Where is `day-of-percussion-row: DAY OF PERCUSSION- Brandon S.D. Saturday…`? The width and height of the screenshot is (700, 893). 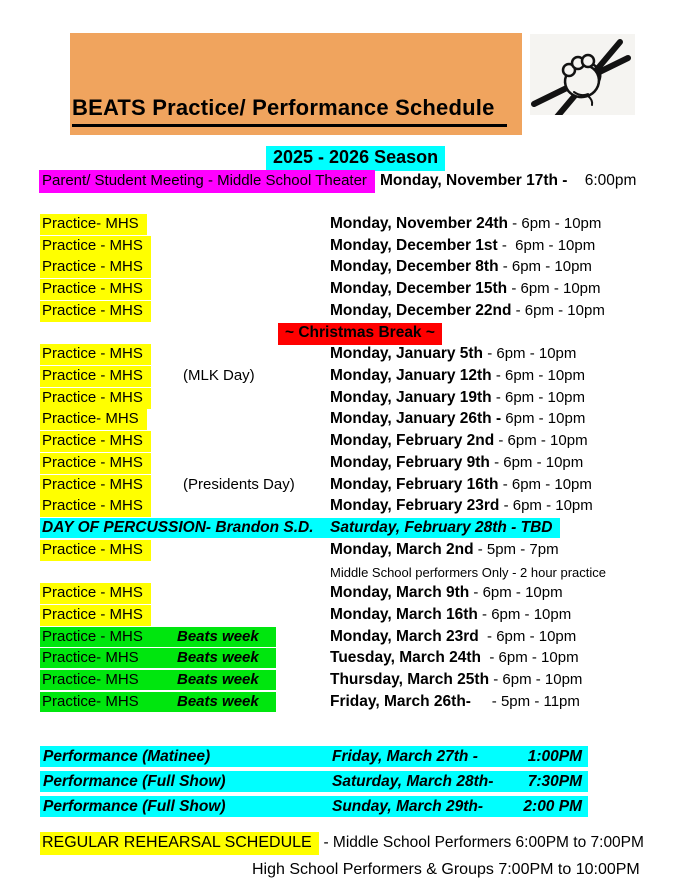
day-of-percussion-row: DAY OF PERCUSSION- Brandon S.D. Saturday… is located at coordinates (350, 528).